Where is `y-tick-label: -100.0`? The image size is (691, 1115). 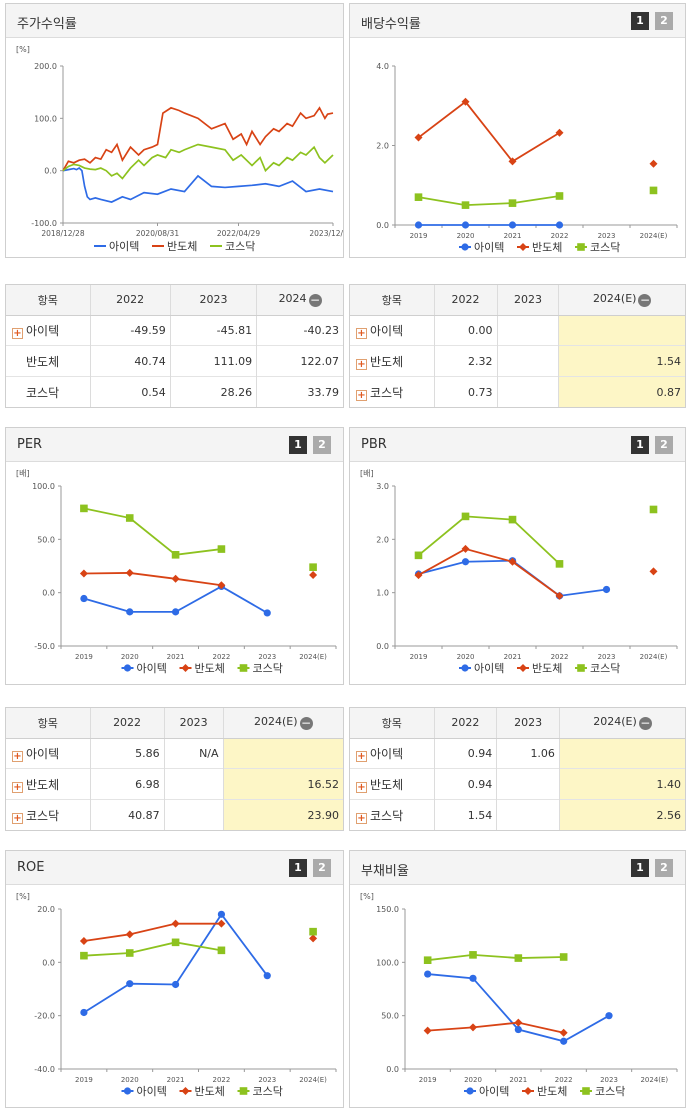 y-tick-label: -100.0 is located at coordinates (44, 223).